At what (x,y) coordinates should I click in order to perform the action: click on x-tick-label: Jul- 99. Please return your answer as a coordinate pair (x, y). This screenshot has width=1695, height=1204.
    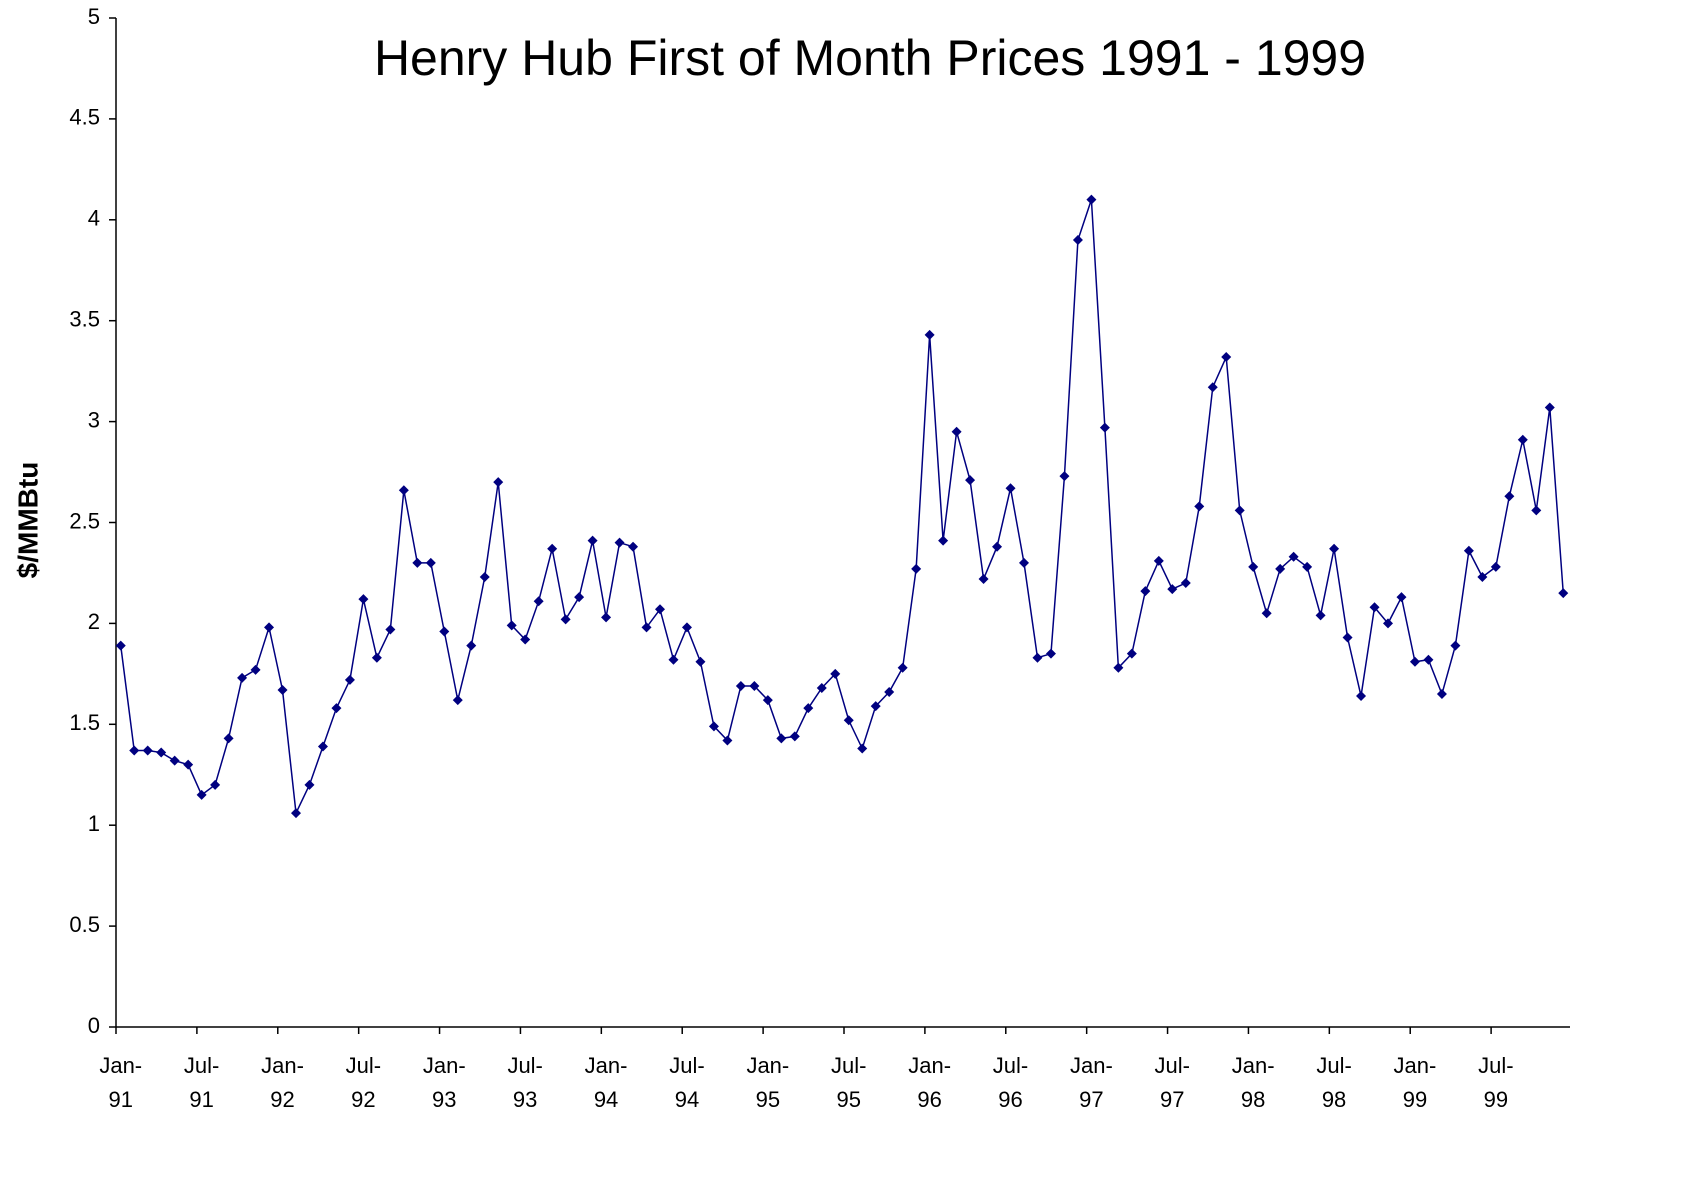
    Looking at the image, I should click on (1496, 1082).